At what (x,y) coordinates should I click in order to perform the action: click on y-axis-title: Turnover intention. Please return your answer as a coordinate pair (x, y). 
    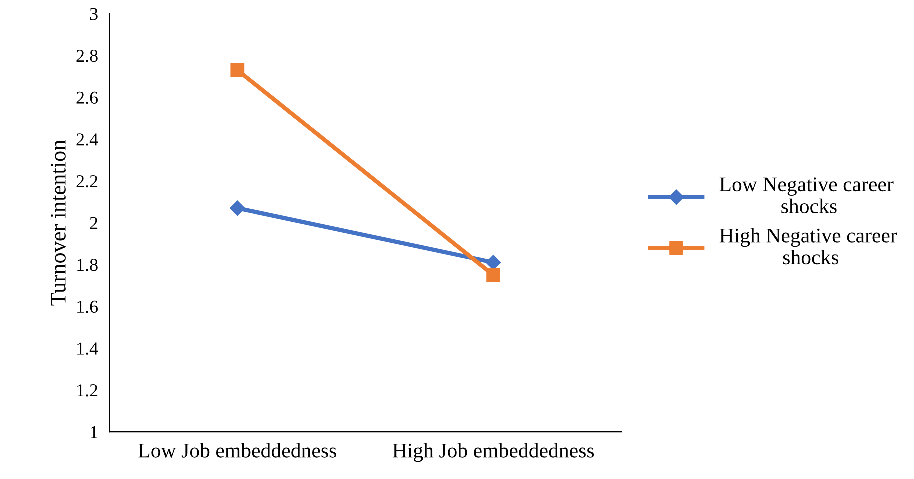
    Looking at the image, I should click on (58, 223).